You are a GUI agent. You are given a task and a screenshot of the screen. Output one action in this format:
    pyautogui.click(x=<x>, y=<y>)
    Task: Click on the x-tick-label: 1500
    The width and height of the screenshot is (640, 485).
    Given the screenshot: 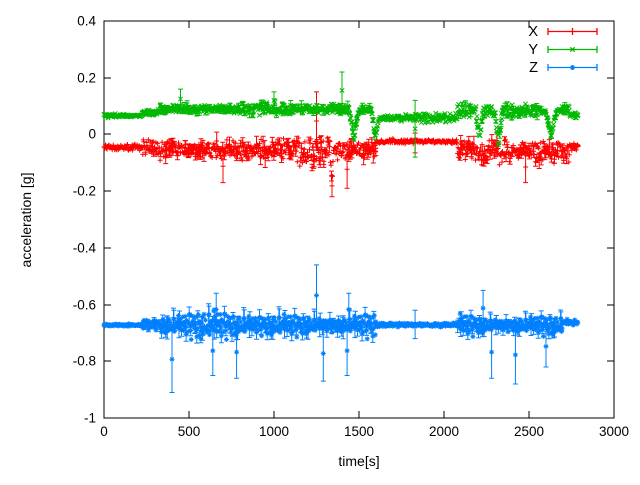 What is the action you would take?
    pyautogui.click(x=359, y=431)
    